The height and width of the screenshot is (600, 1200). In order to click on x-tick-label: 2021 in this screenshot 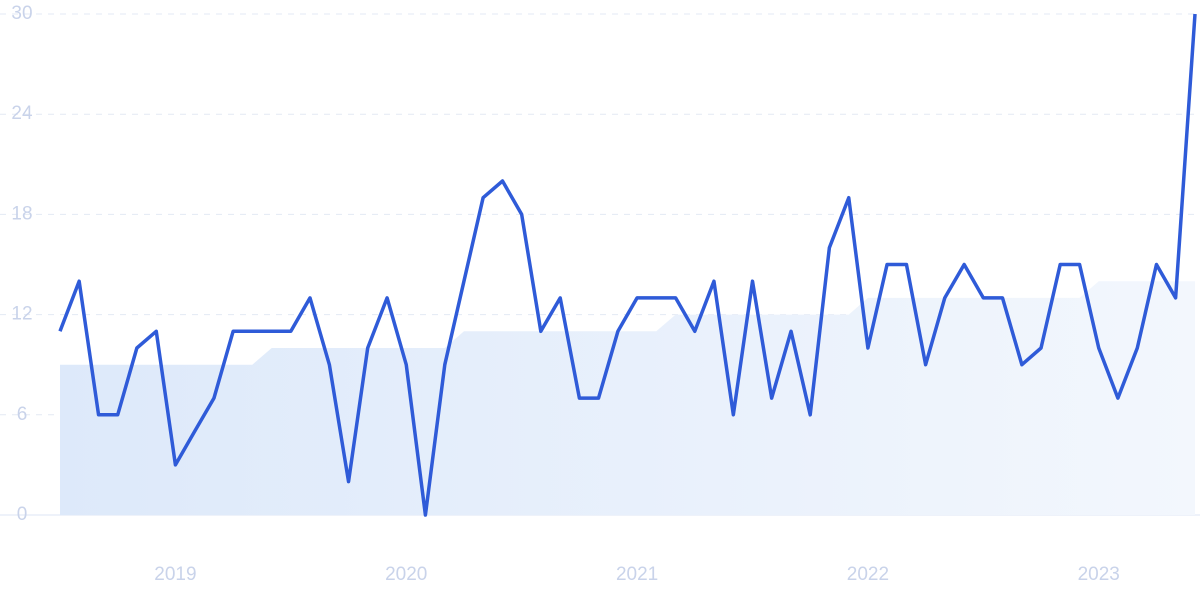, I will do `click(637, 574)`.